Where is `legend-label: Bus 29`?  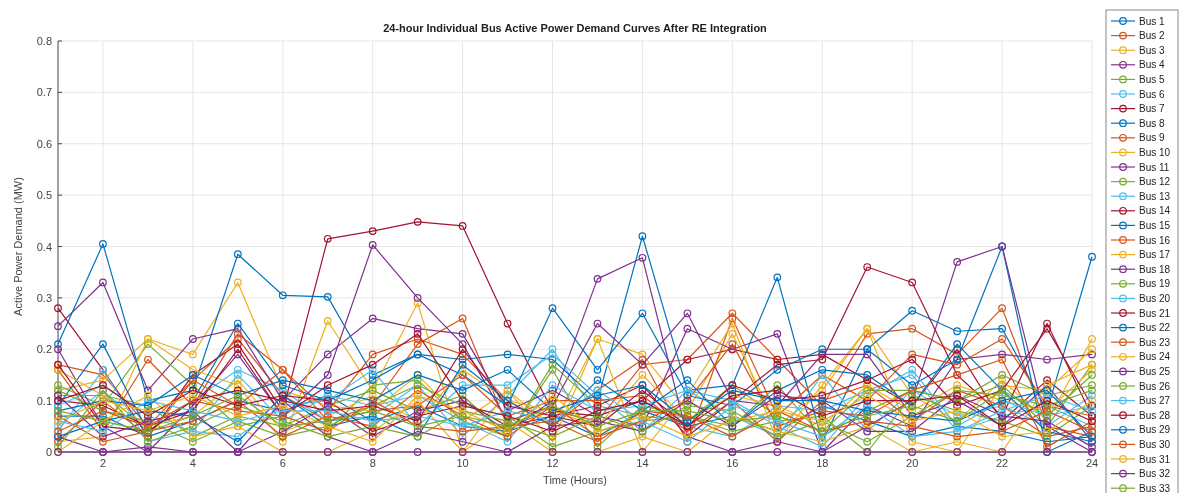
legend-label: Bus 29 is located at coordinates (1155, 430).